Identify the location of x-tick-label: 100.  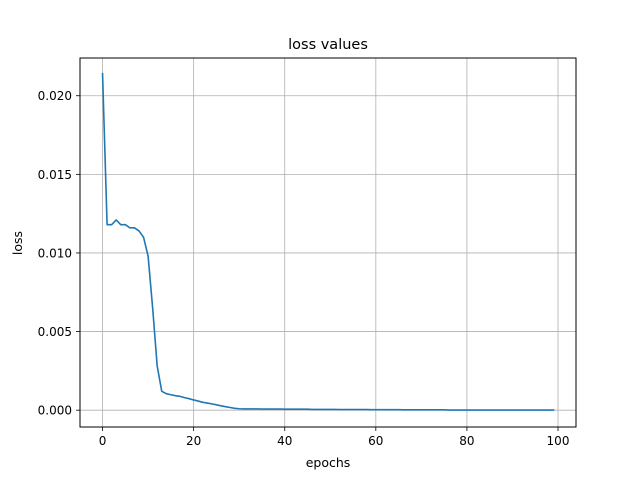
(558, 441).